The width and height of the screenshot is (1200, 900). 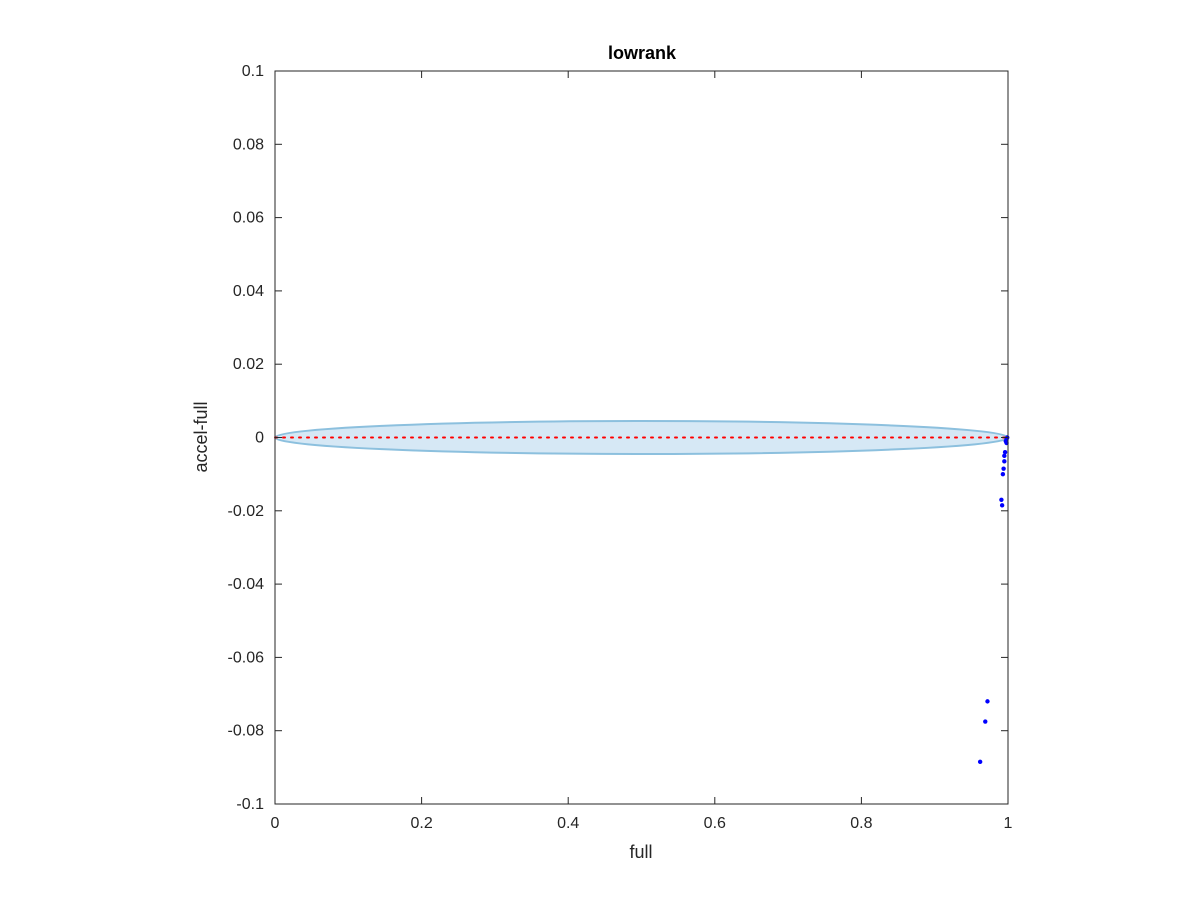 What do you see at coordinates (246, 584) in the screenshot?
I see `y-tick-label: -0.04` at bounding box center [246, 584].